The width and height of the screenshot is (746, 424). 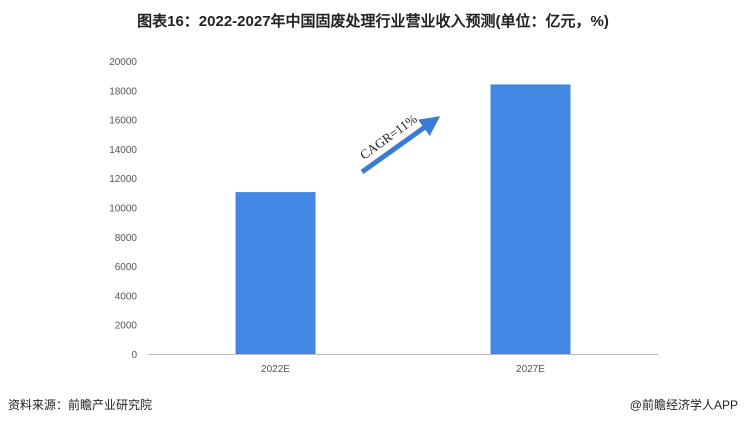 What do you see at coordinates (80, 405) in the screenshot?
I see `source-note: 资料来源：前瞻产业研究院` at bounding box center [80, 405].